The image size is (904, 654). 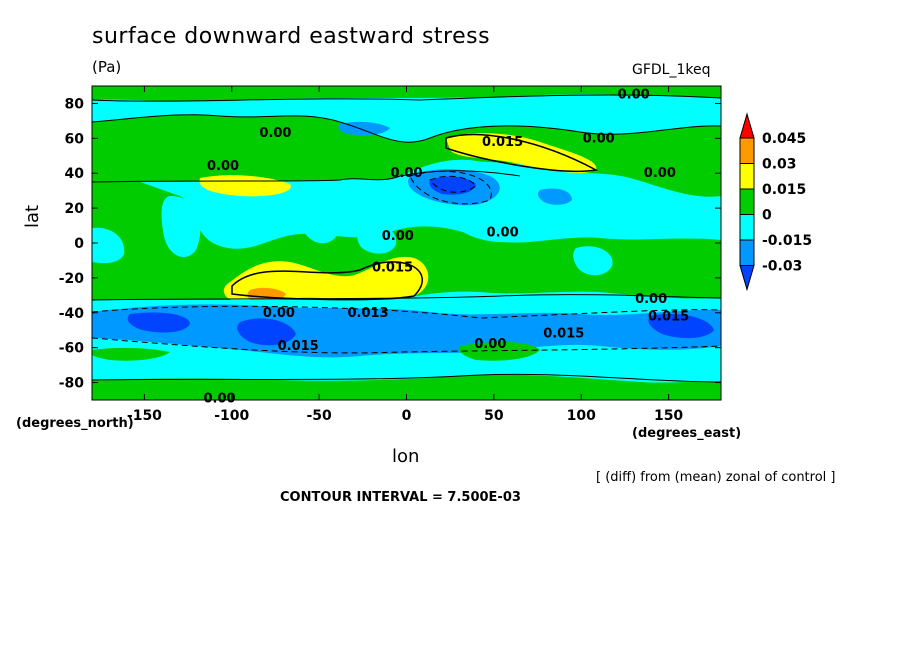 What do you see at coordinates (107, 67) in the screenshot?
I see `chart-units: (Pa)` at bounding box center [107, 67].